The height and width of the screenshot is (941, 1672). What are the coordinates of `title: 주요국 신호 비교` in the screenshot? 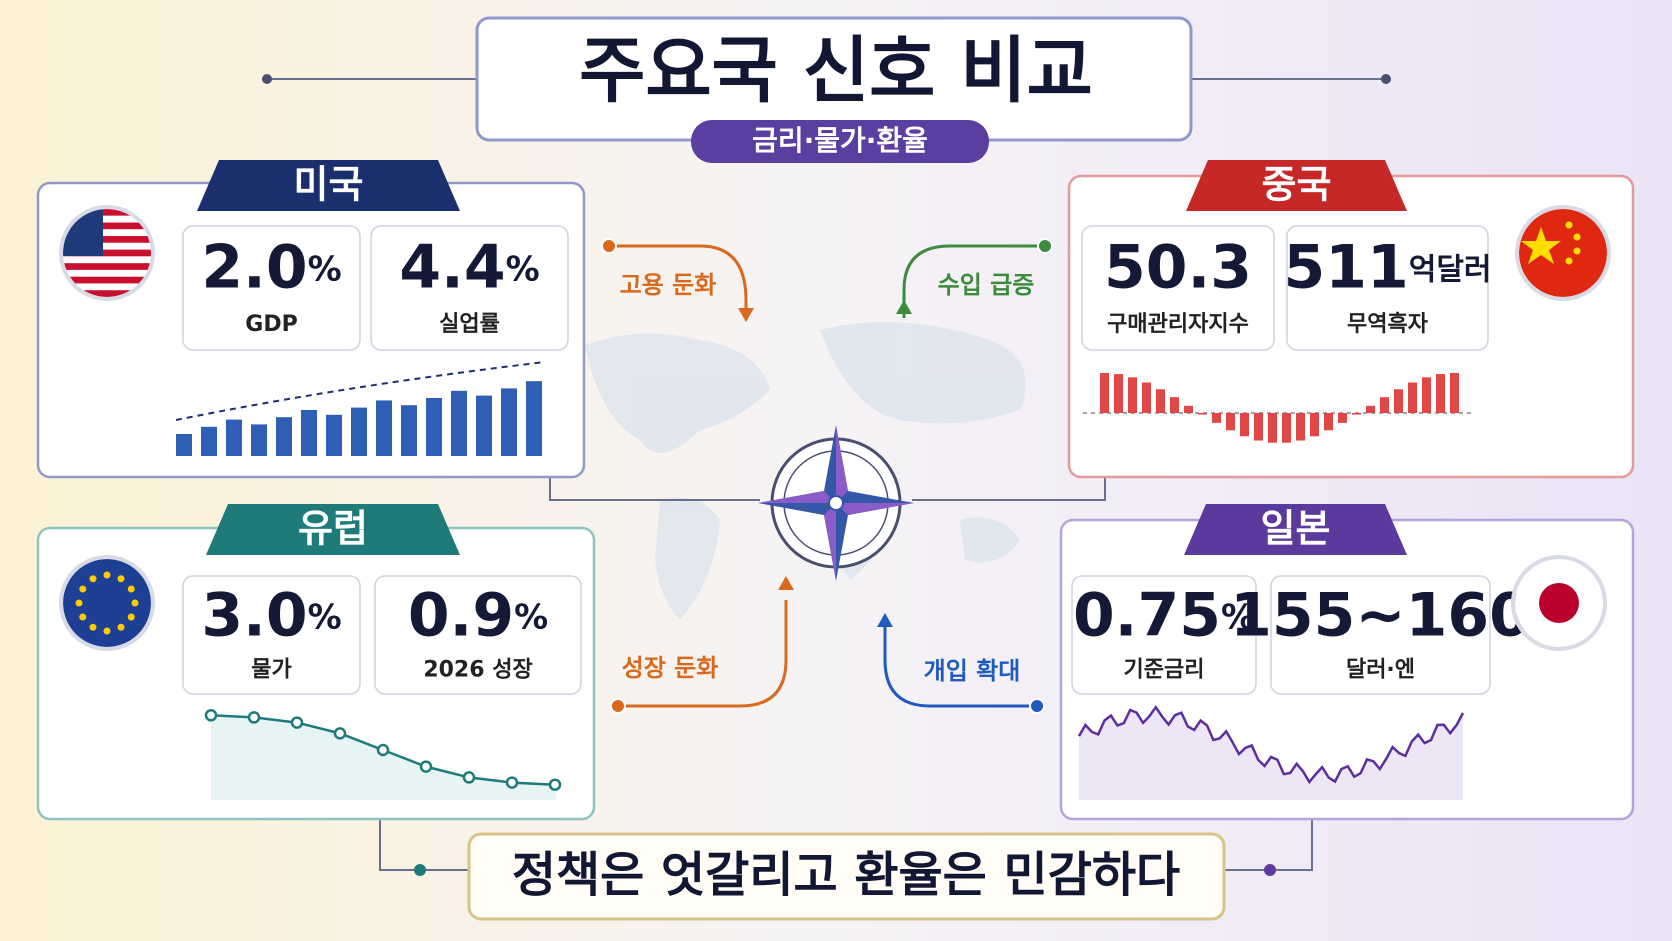 It's located at (836, 71).